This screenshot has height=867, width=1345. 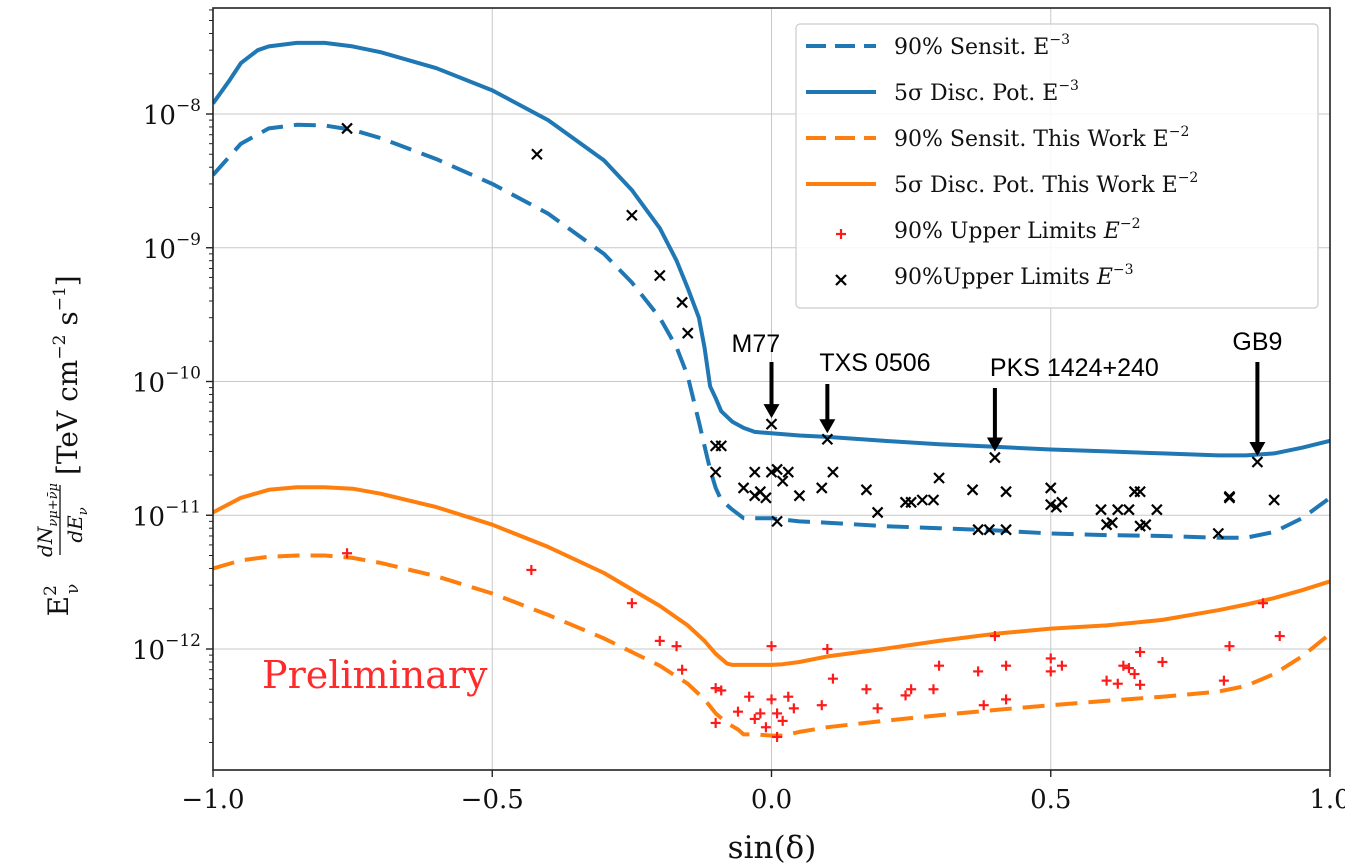 What do you see at coordinates (45, 541) in the screenshot?
I see `y-label-dN: dN` at bounding box center [45, 541].